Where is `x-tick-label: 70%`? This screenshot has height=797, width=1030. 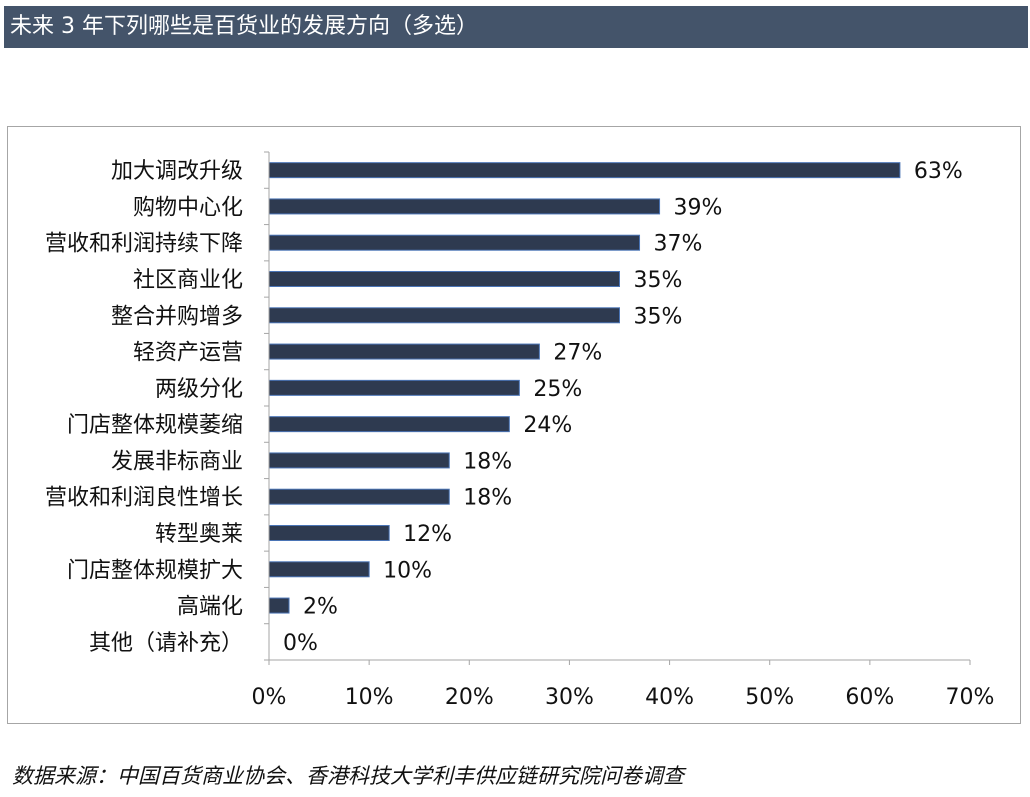
x-tick-label: 70% is located at coordinates (970, 697).